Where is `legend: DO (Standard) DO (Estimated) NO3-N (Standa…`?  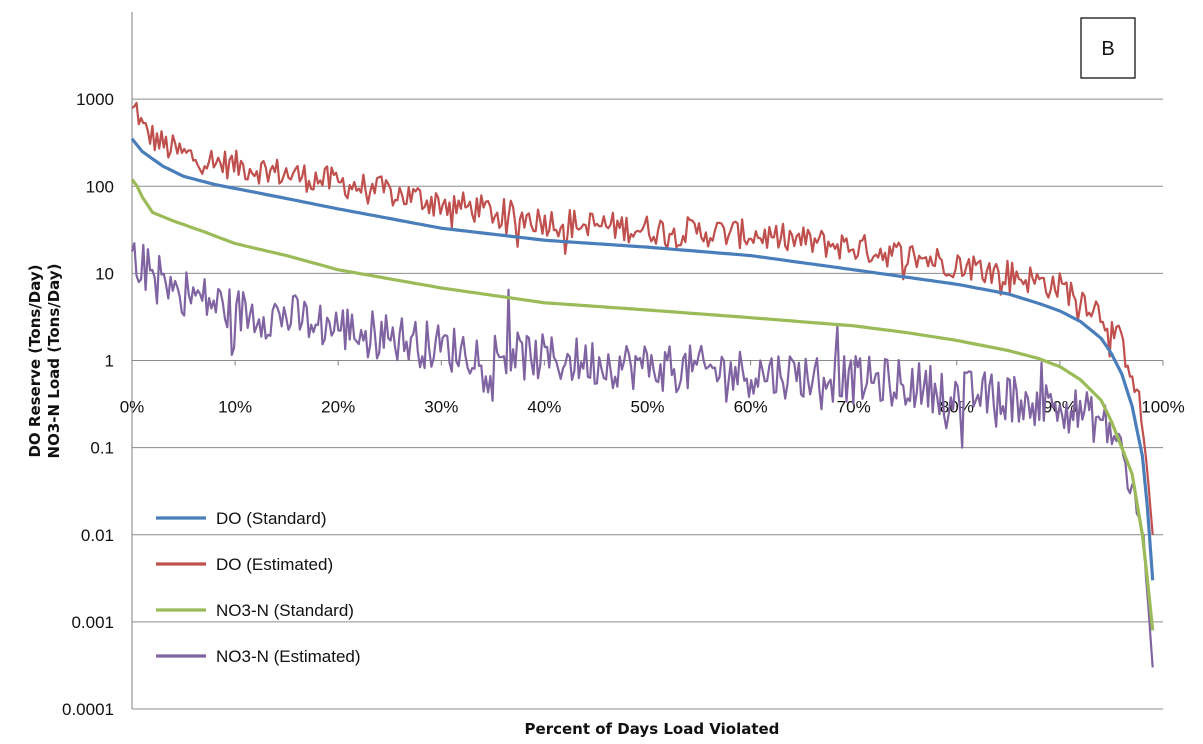
legend: DO (Standard) DO (Estimated) NO3-N (Standa… is located at coordinates (258, 587).